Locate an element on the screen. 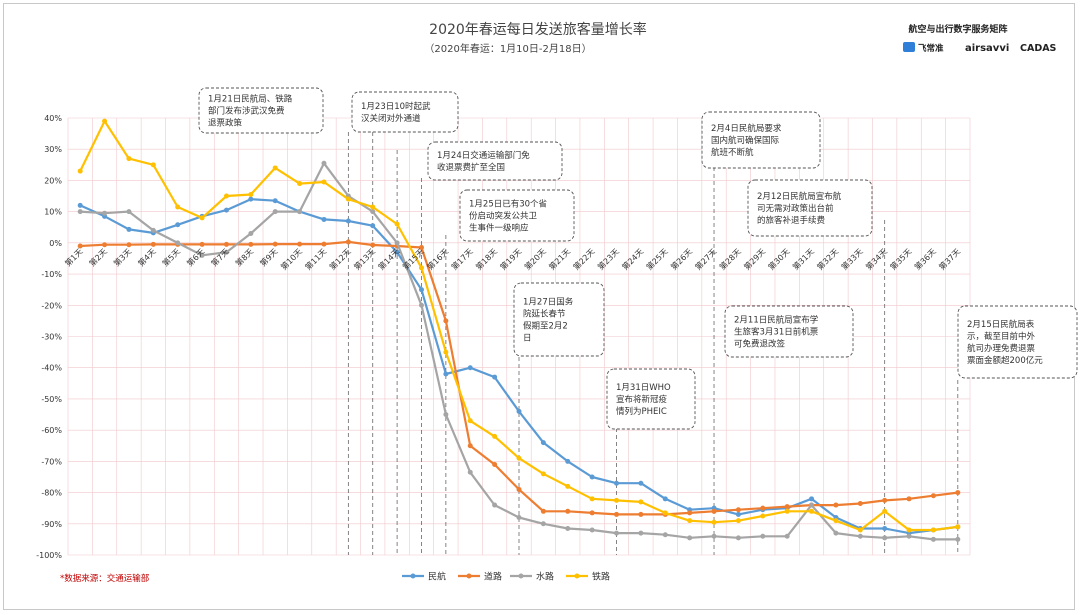 The height and width of the screenshot is (615, 1080). annotation-text: 航司办理免费退票 is located at coordinates (1001, 348).